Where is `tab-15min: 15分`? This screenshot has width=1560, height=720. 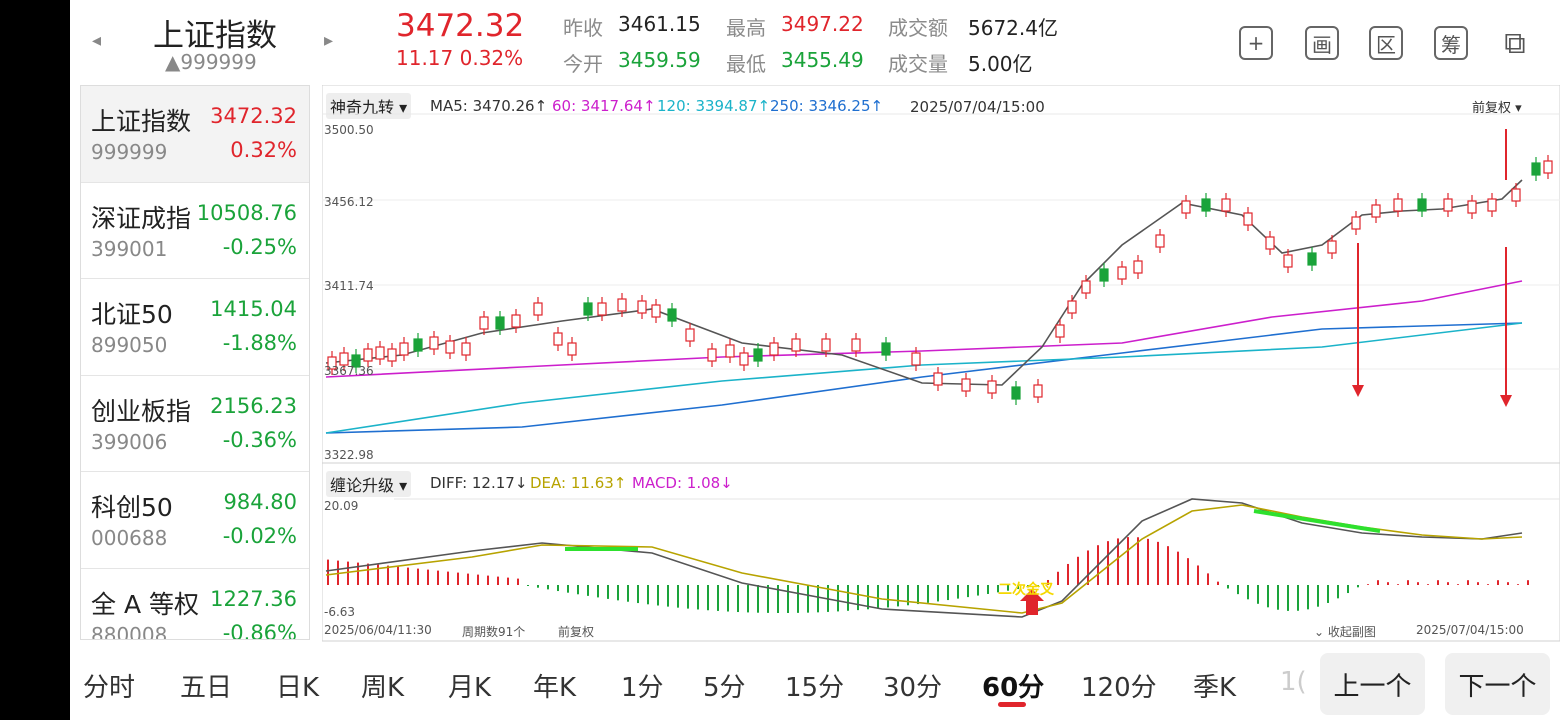
tab-15min: 15分 is located at coordinates (815, 688).